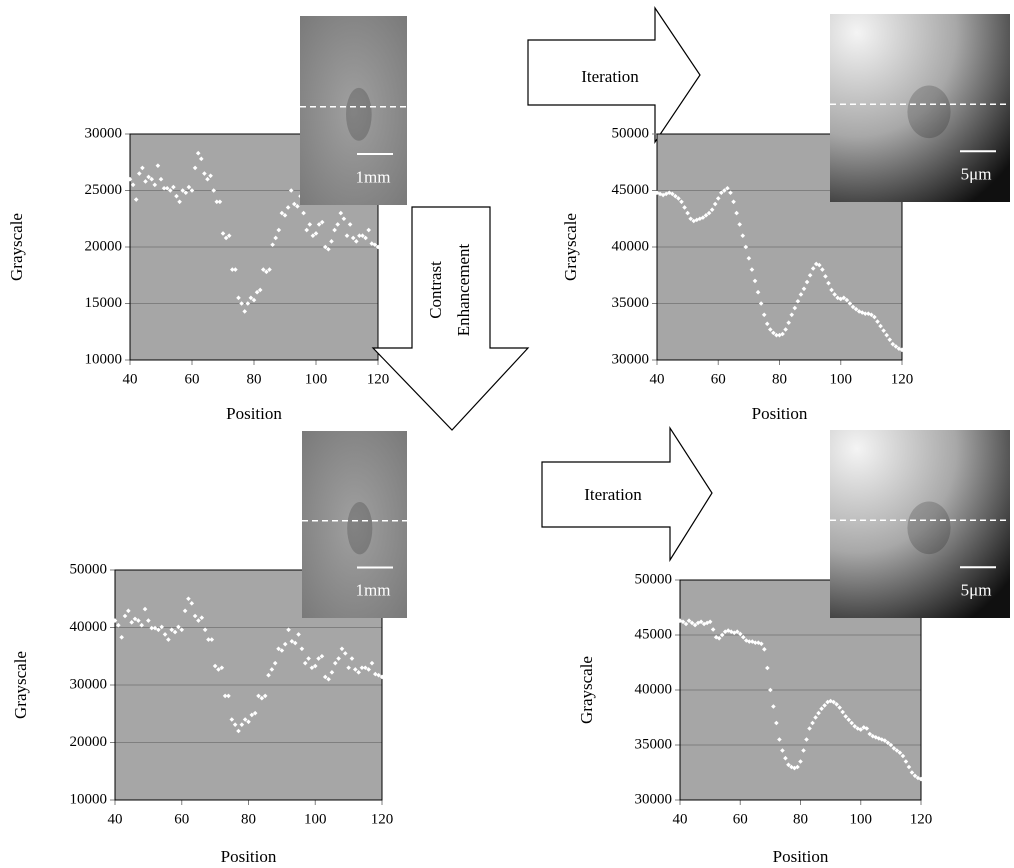 Image resolution: width=1014 pixels, height=868 pixels. Describe the element at coordinates (920, 108) in the screenshot. I see `micrograph: 5μm` at that location.